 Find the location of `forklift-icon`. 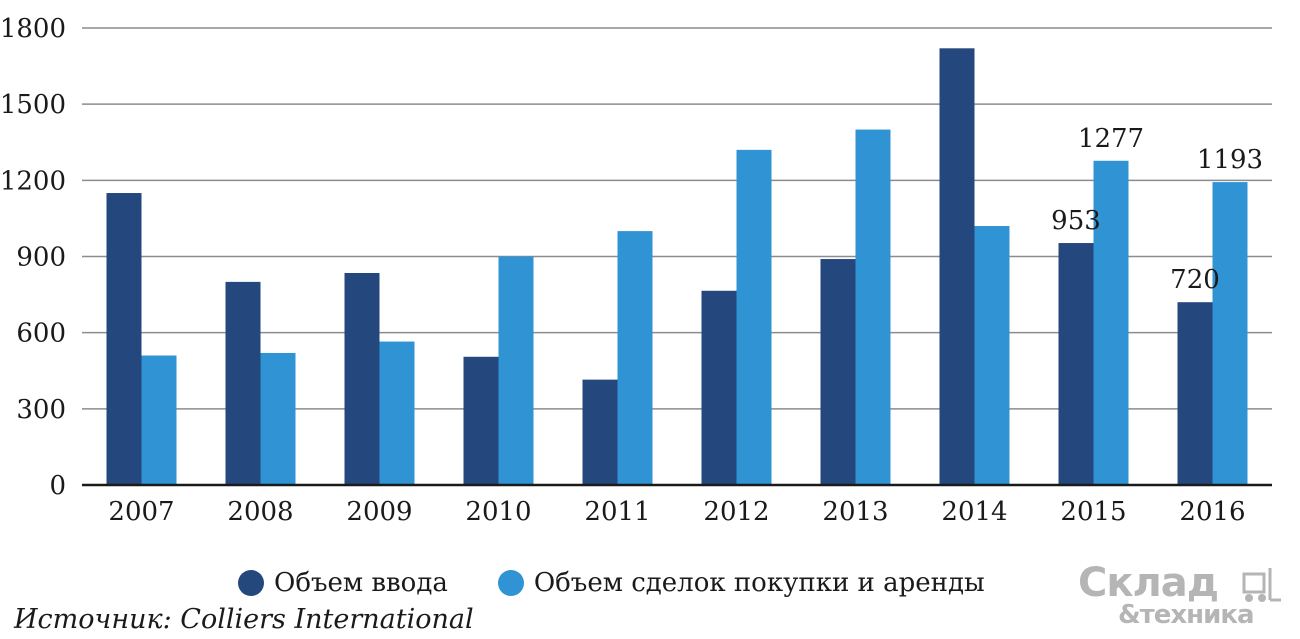

forklift-icon is located at coordinates (1261, 585).